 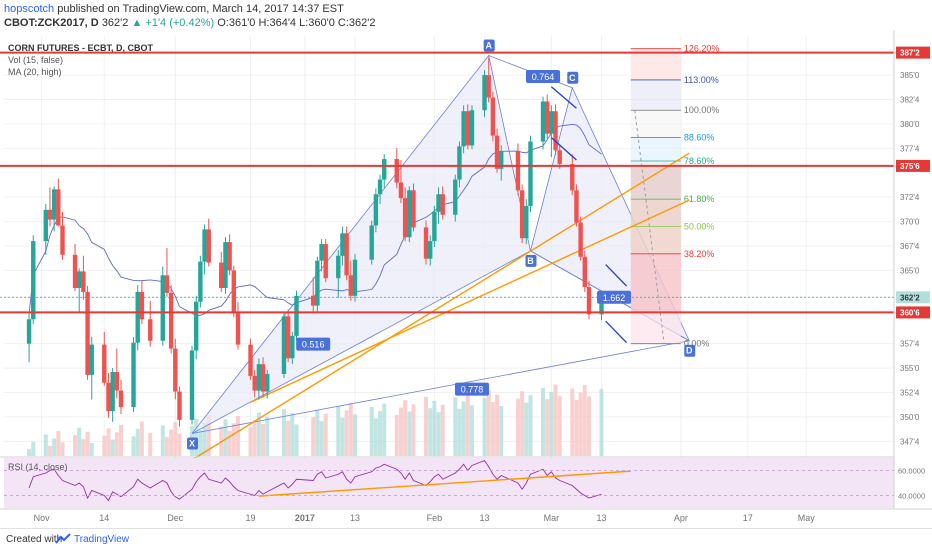 What do you see at coordinates (251, 518) in the screenshot?
I see `x-tick-label: 19` at bounding box center [251, 518].